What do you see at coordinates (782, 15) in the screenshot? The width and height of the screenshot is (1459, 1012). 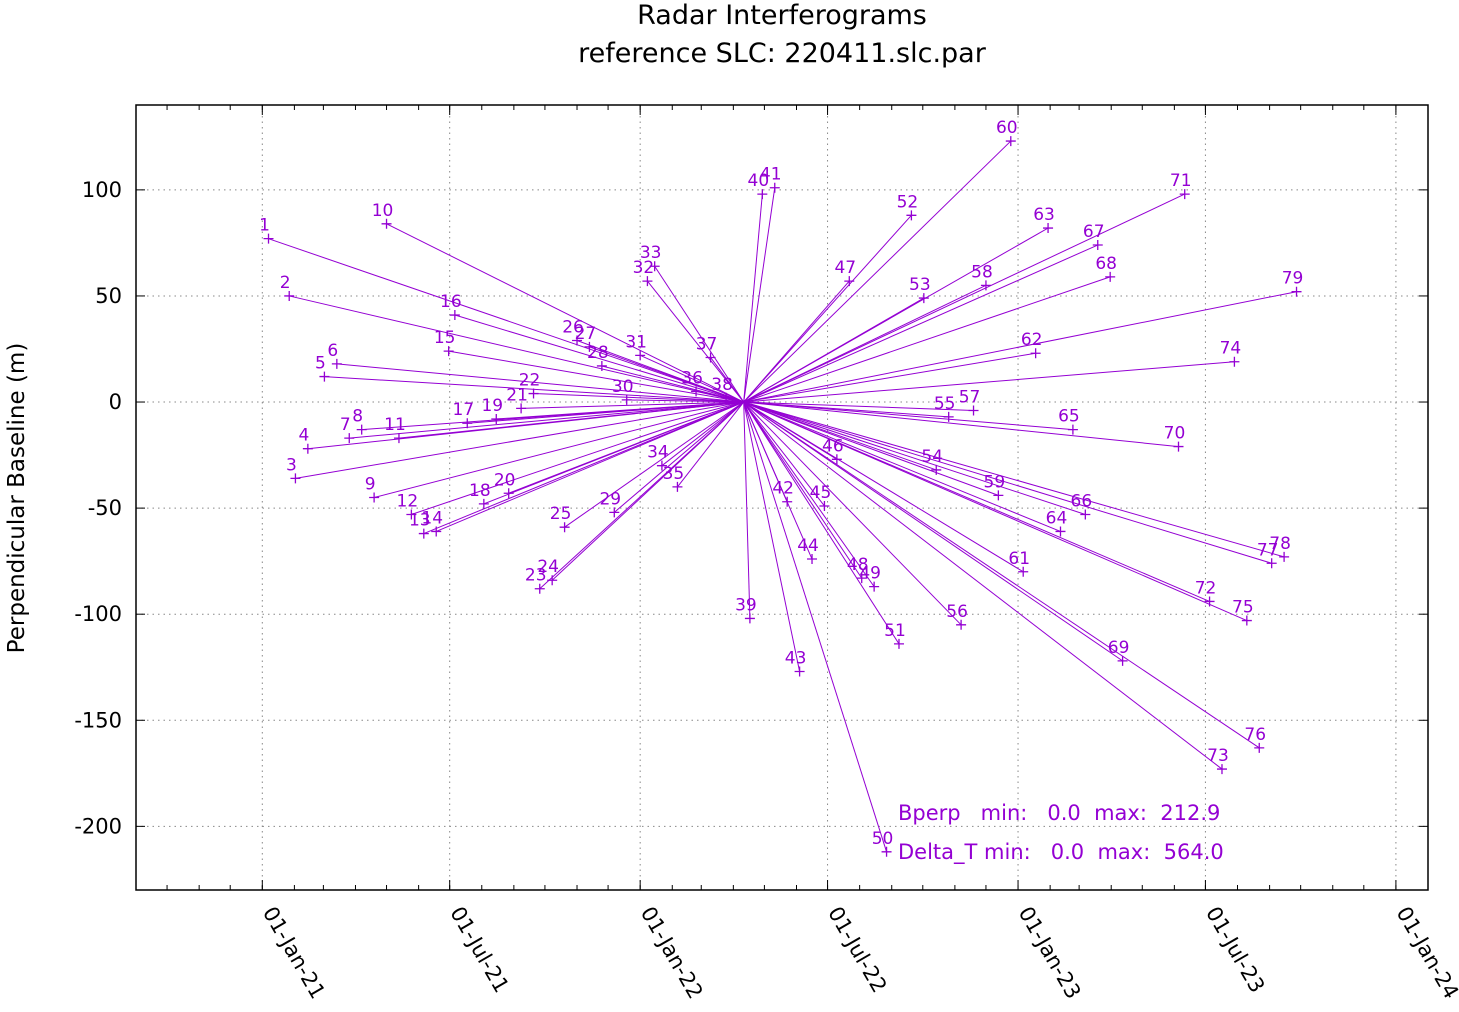 I see `chart-title: Radar Interferograms` at bounding box center [782, 15].